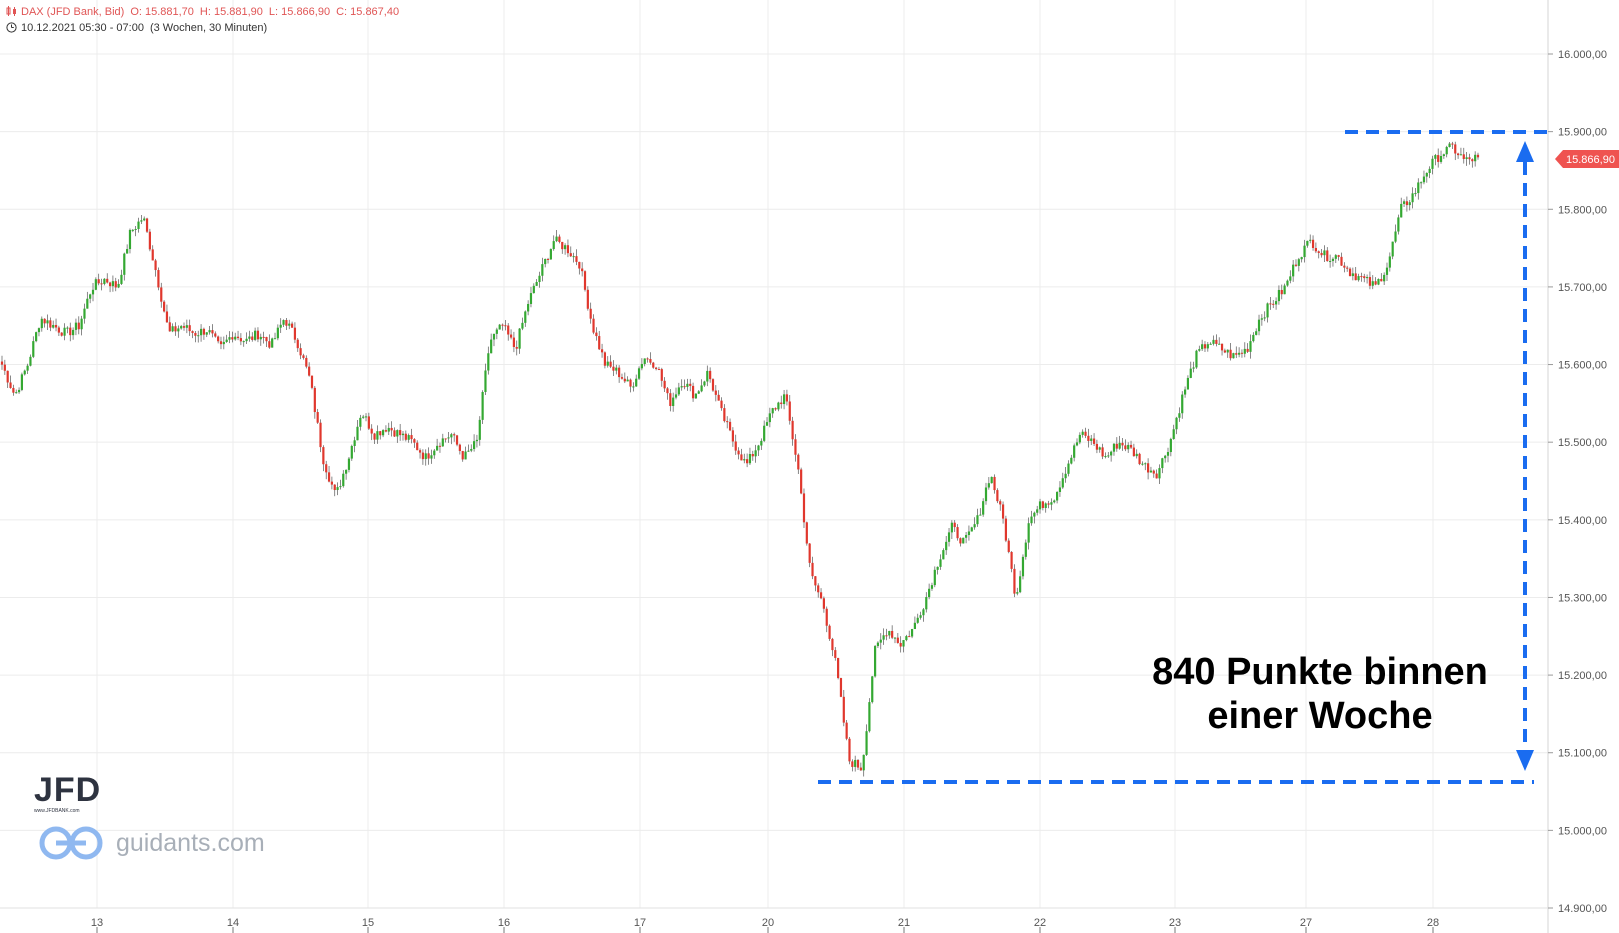 This screenshot has height=933, width=1619. Describe the element at coordinates (1306, 923) in the screenshot. I see `x-tick-label: 27` at that location.